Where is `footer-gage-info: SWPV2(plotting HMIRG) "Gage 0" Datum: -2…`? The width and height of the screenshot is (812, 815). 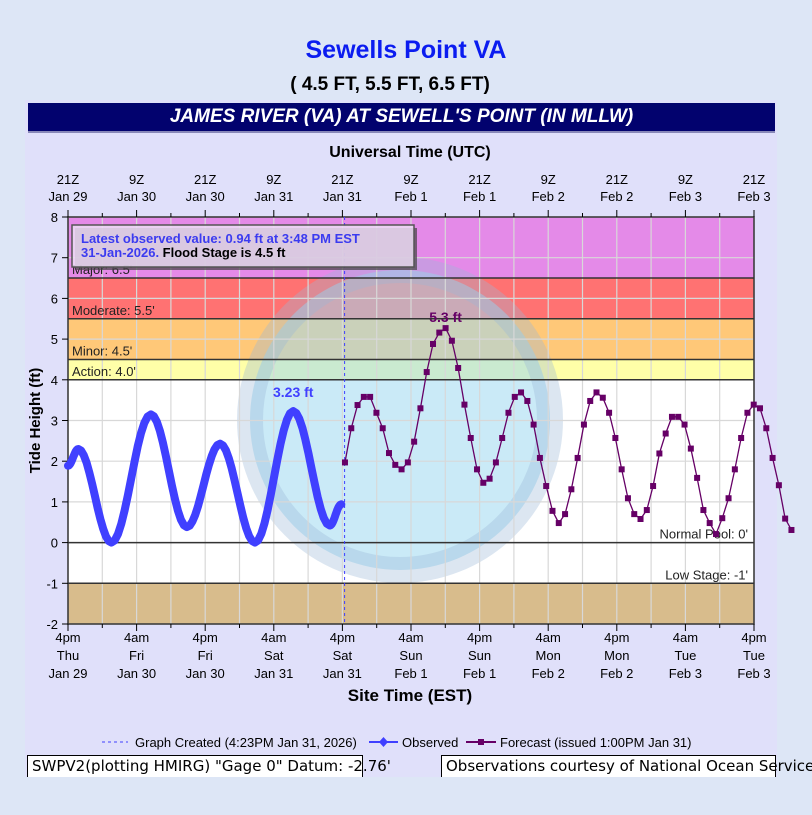
footer-gage-info: SWPV2(plotting HMIRG) "Gage 0" Datum: -2… is located at coordinates (209, 766).